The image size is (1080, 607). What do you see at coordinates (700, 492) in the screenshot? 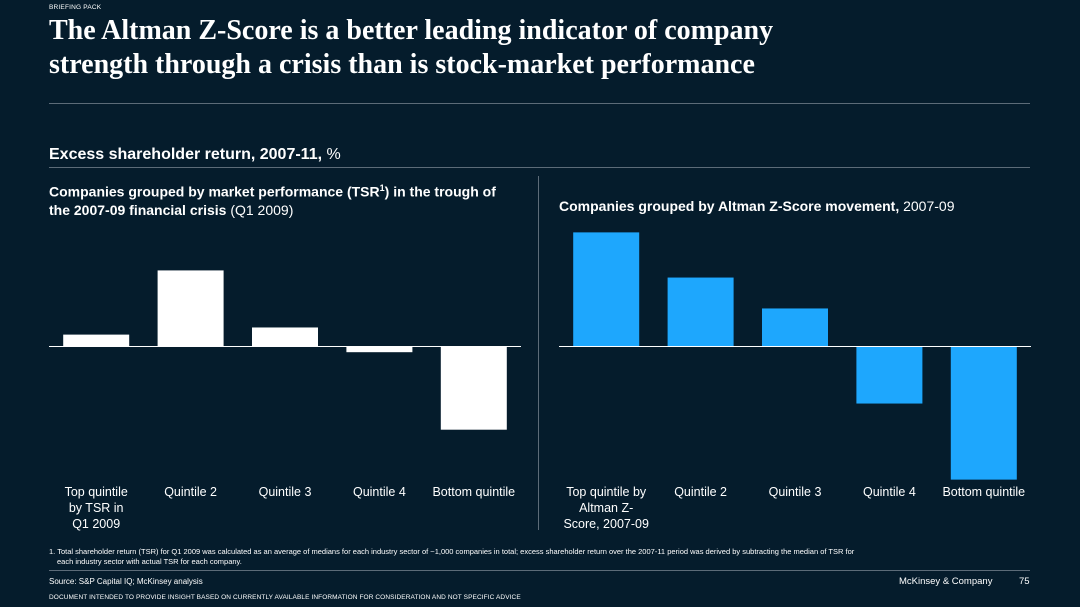
I see `right-category-label-2: Quintile 2` at bounding box center [700, 492].